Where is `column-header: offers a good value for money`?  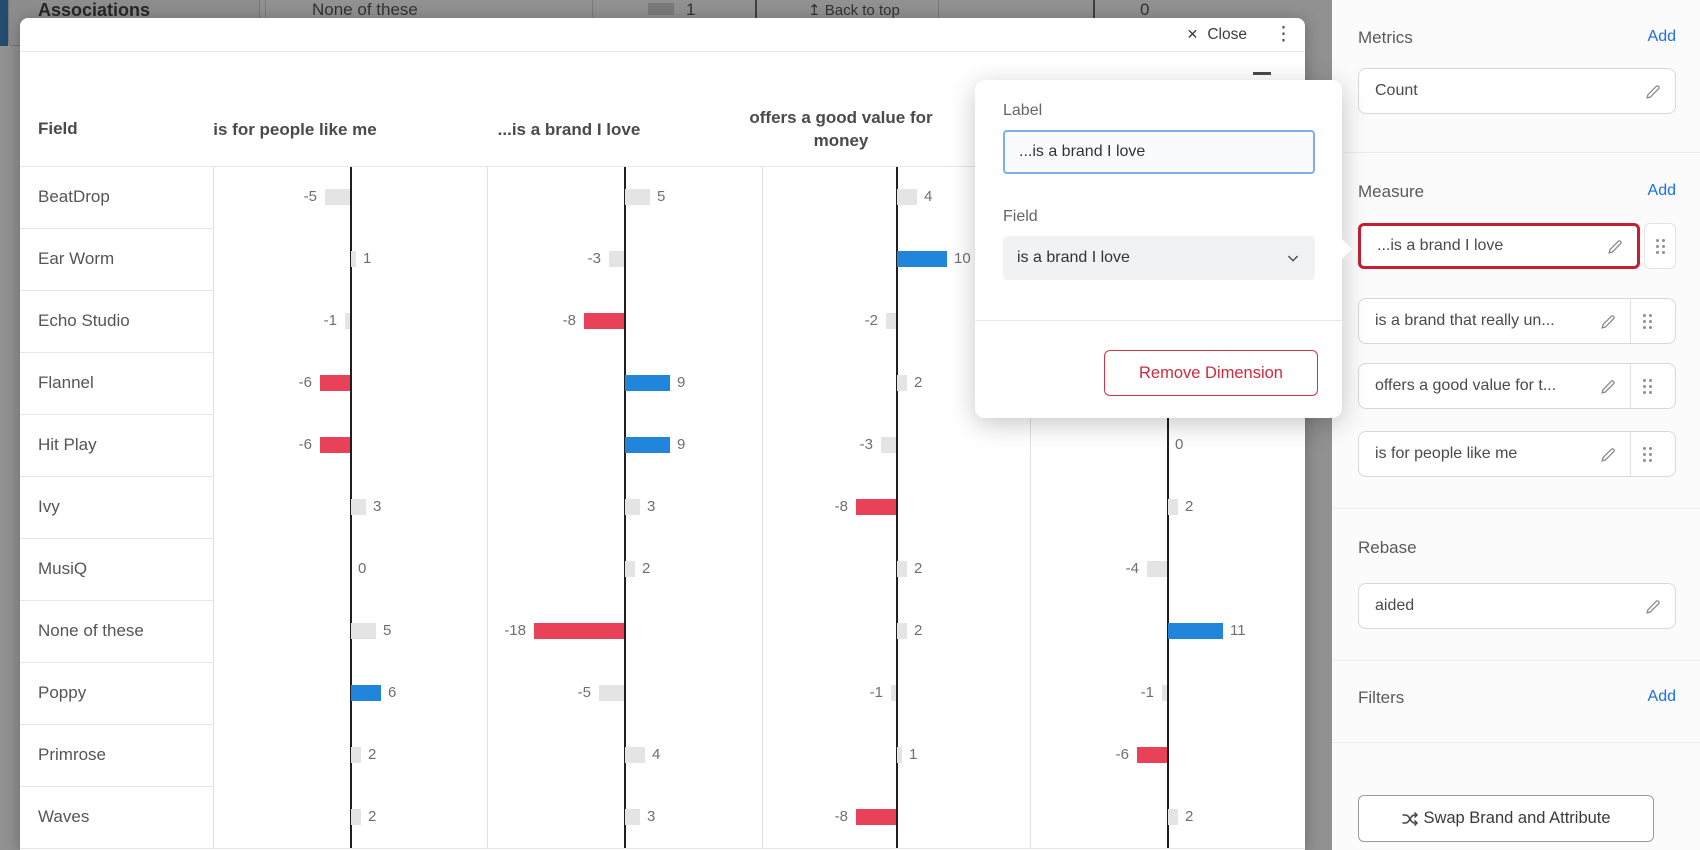 column-header: offers a good value for money is located at coordinates (841, 129).